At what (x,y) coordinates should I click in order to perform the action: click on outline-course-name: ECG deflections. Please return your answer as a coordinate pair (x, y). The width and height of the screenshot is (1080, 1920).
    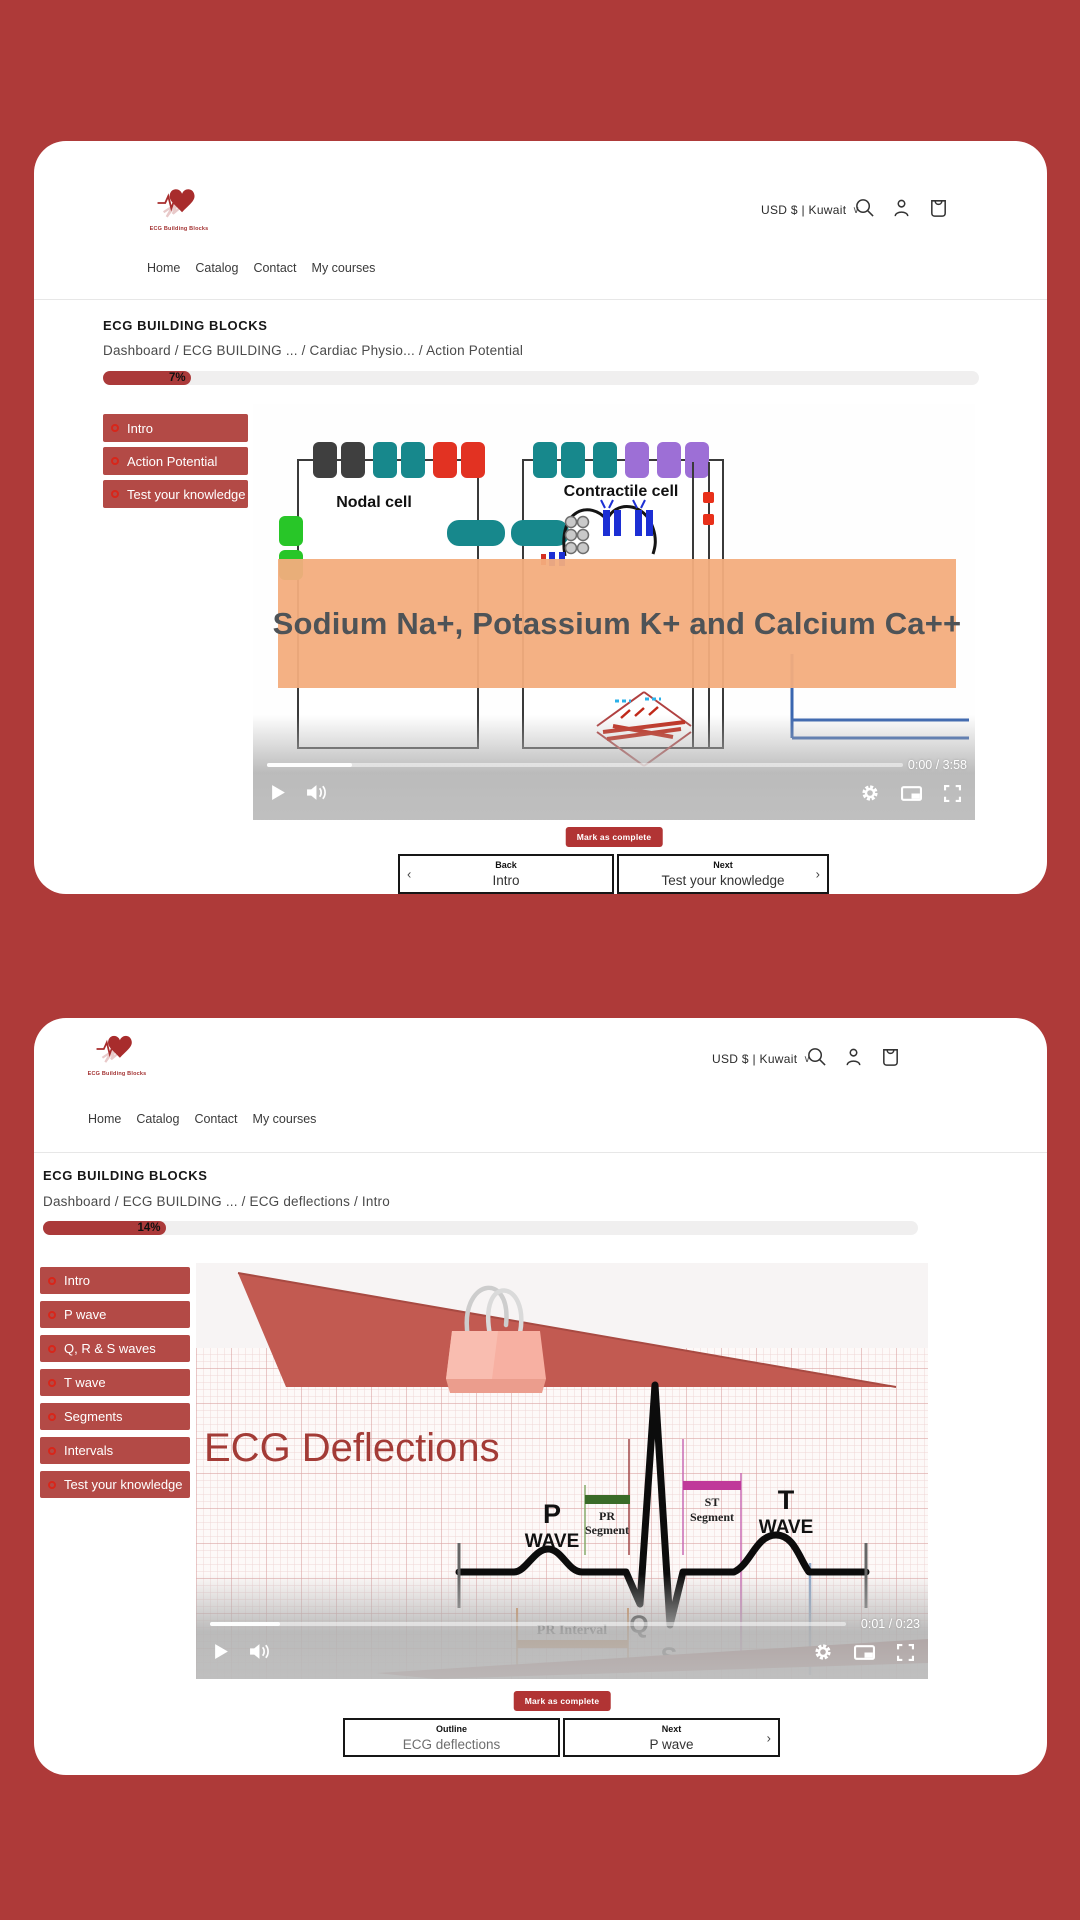
    Looking at the image, I should click on (451, 1744).